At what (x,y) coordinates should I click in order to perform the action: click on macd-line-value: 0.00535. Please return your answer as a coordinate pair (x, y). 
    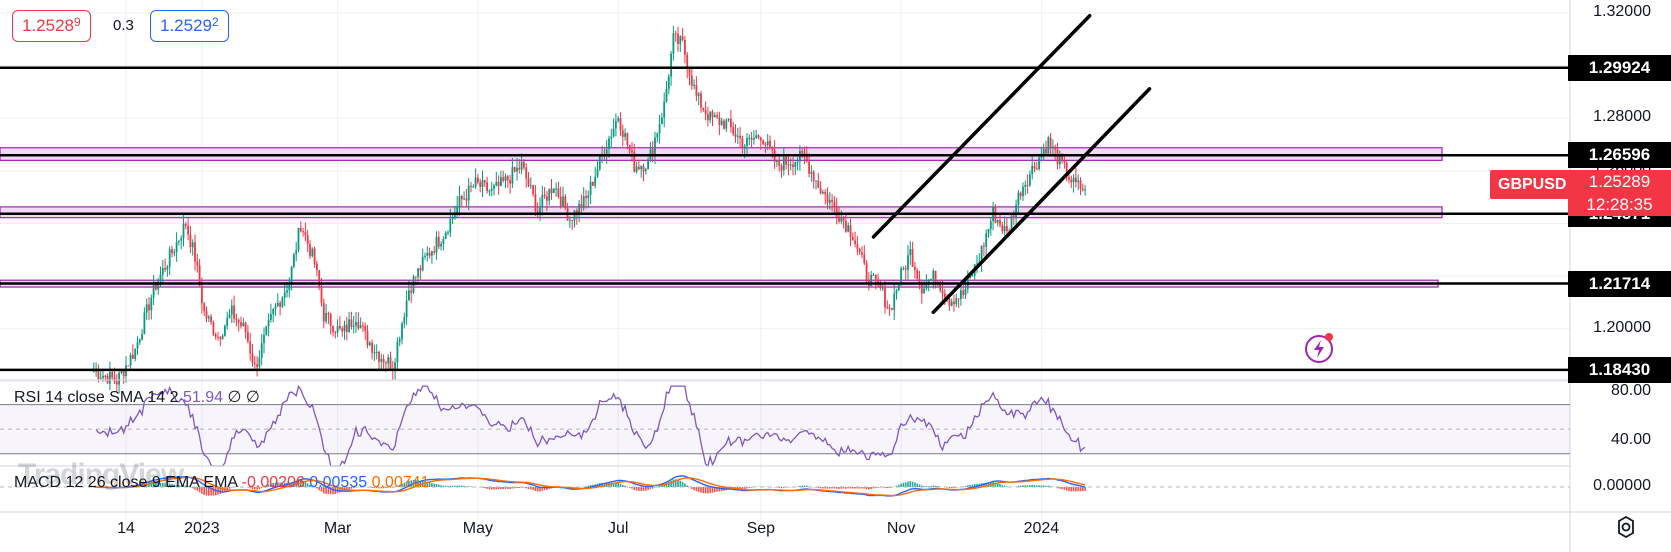
    Looking at the image, I should click on (338, 482).